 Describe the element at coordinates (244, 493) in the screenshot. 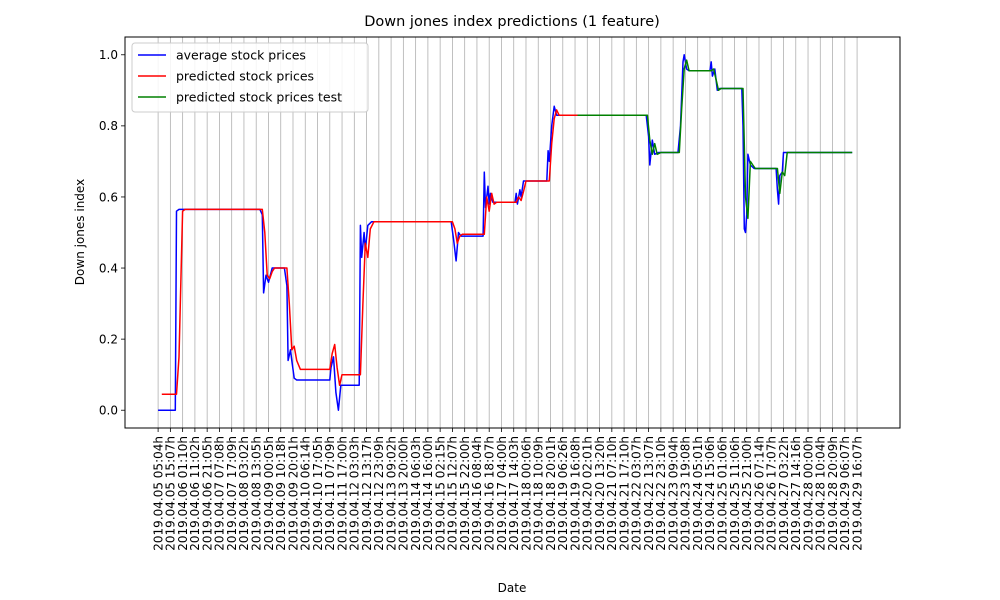

I see `x-tick-label: 2019.04.08 03:02h` at that location.